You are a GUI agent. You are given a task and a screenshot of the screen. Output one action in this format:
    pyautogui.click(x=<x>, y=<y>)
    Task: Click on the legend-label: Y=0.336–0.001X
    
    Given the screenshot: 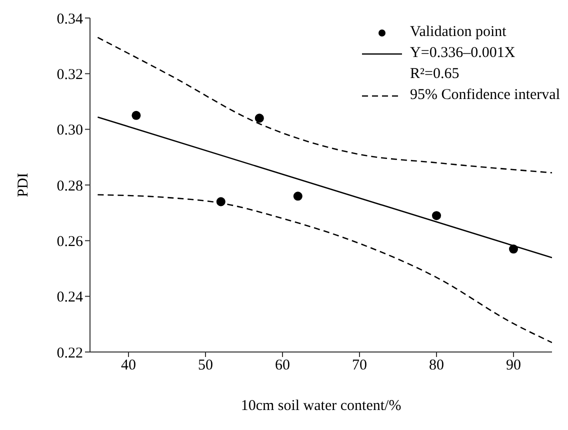 What is the action you would take?
    pyautogui.click(x=463, y=53)
    